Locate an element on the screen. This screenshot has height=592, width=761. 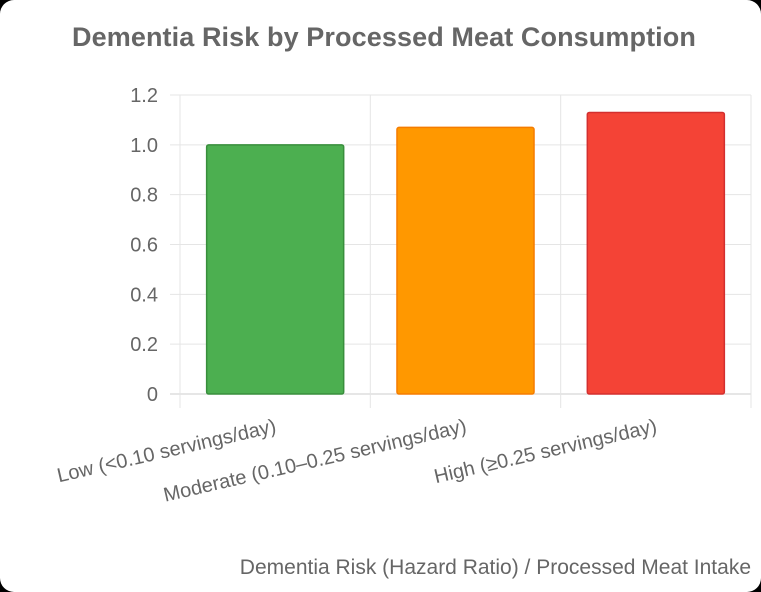
y-tick-label: 0.2 is located at coordinates (144, 345).